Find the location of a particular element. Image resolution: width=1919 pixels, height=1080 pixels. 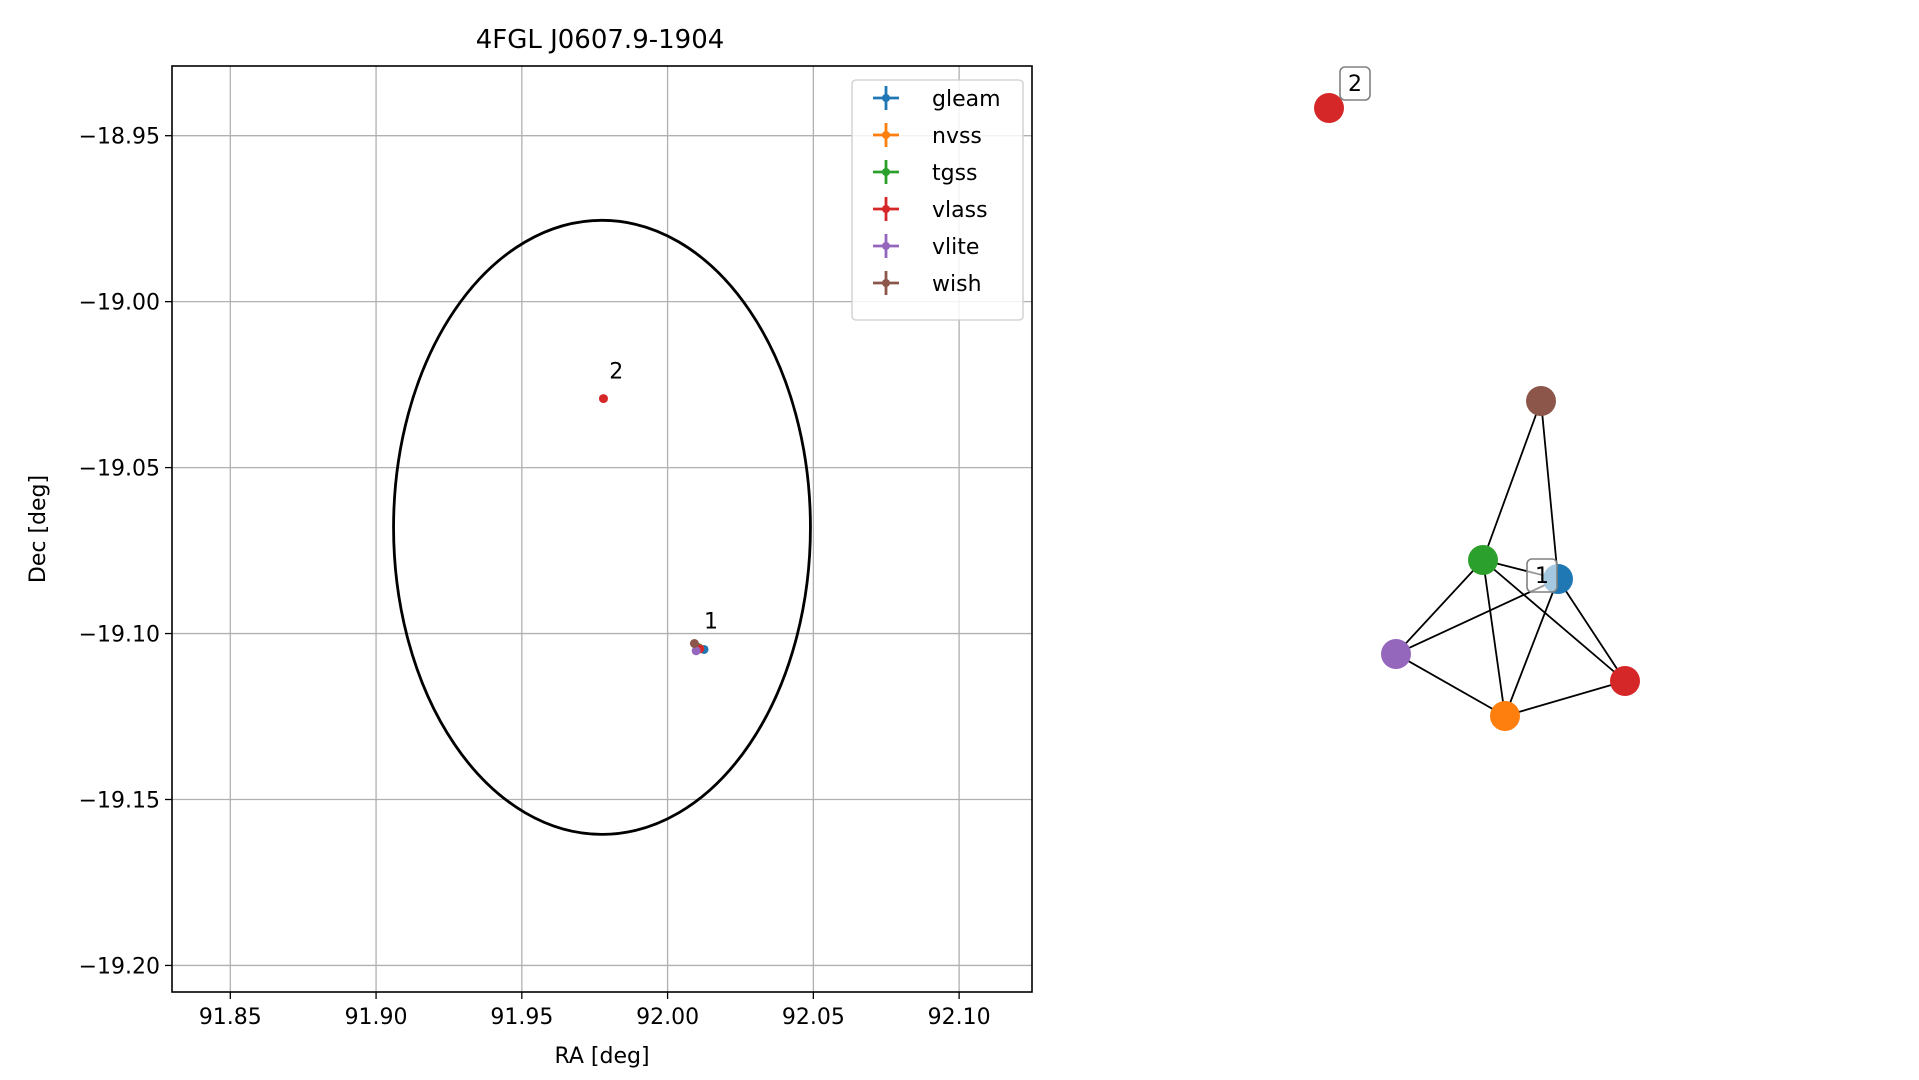

network-node-wish is located at coordinates (1541, 401).